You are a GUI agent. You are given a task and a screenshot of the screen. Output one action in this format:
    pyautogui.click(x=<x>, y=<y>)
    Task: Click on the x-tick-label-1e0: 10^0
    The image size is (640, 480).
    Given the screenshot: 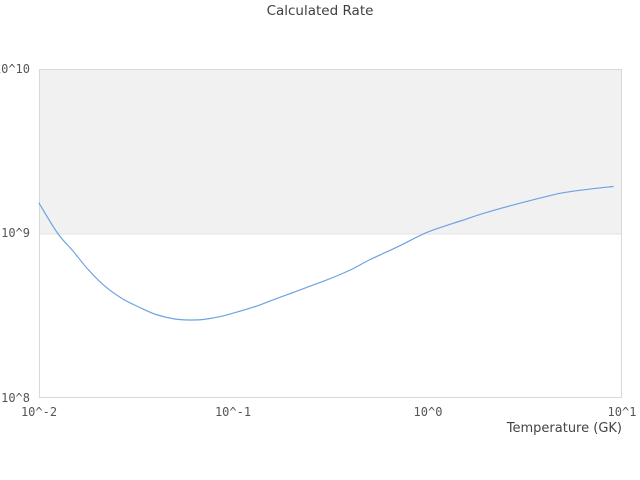 What is the action you would take?
    pyautogui.click(x=428, y=412)
    